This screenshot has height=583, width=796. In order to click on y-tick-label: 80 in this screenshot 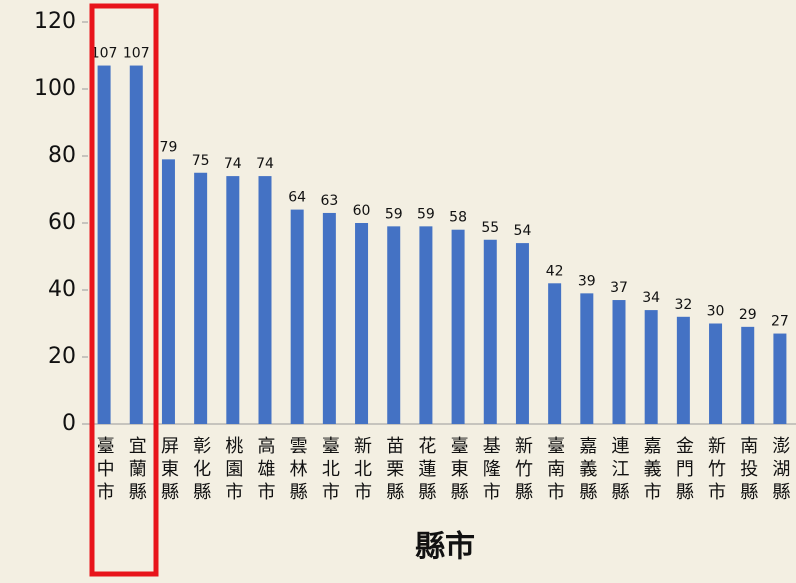, I will do `click(62, 155)`.